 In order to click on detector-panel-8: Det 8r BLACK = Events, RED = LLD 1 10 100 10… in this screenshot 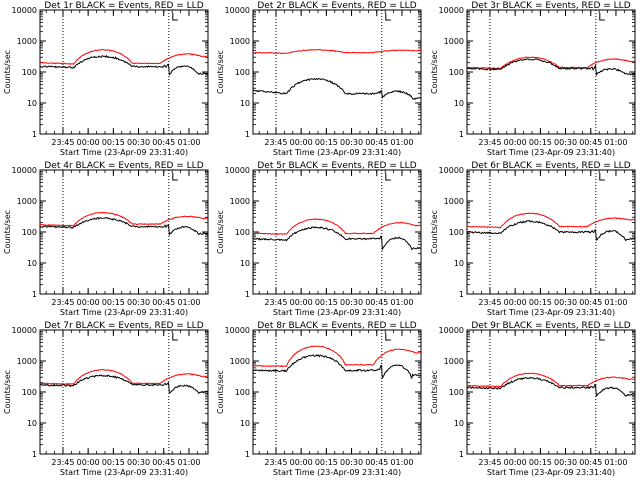, I will do `click(319, 399)`.